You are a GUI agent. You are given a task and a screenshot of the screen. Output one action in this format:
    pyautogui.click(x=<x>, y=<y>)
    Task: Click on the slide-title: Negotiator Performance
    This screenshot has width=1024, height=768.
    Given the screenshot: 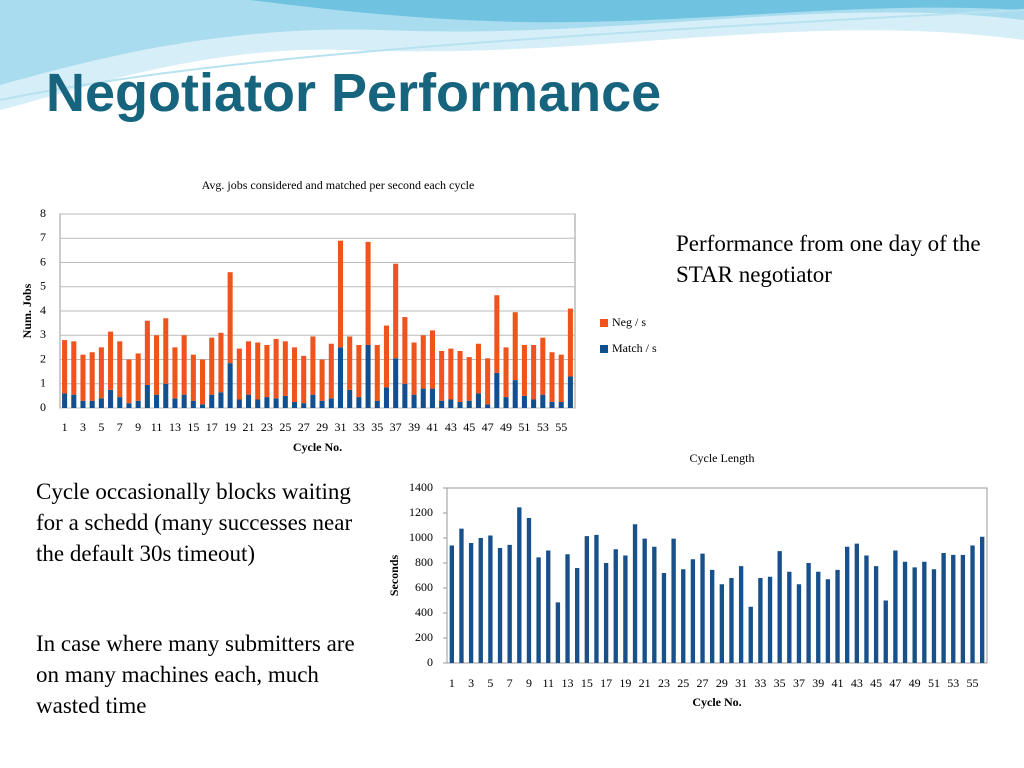 What is the action you would take?
    pyautogui.click(x=354, y=93)
    